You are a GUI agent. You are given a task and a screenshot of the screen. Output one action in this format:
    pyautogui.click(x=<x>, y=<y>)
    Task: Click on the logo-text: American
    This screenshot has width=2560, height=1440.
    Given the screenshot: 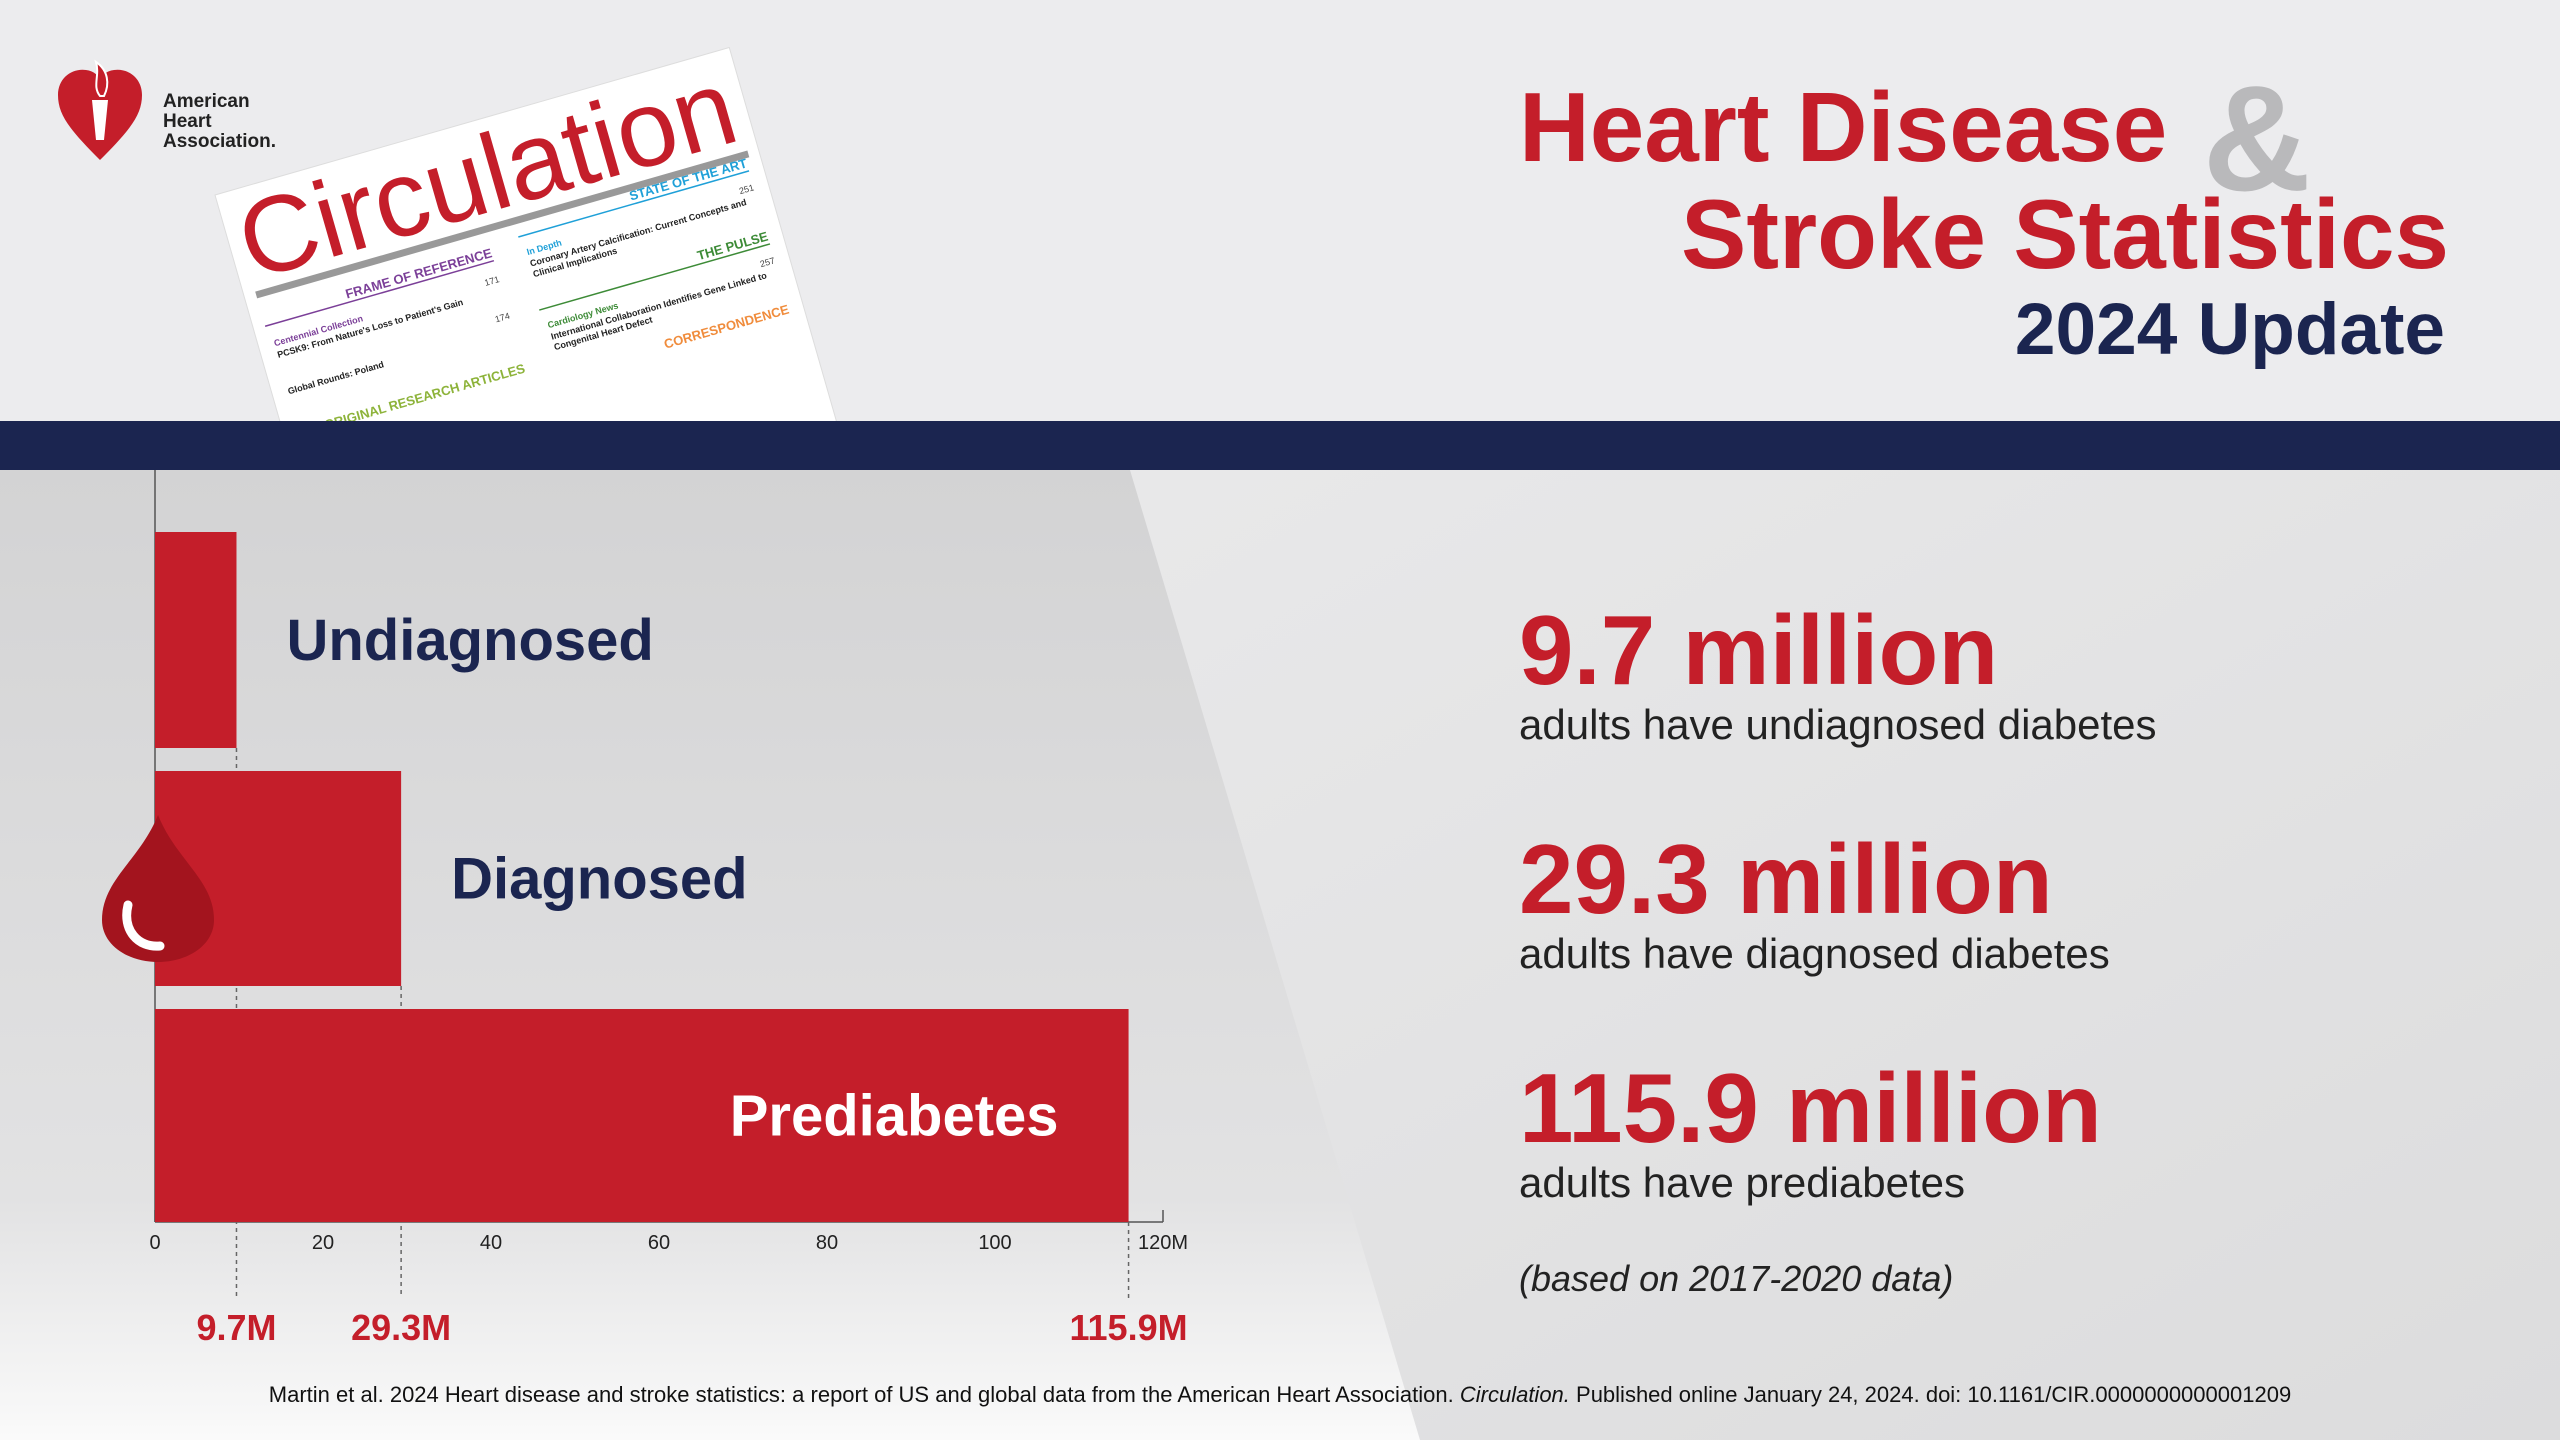 What is the action you would take?
    pyautogui.click(x=206, y=101)
    